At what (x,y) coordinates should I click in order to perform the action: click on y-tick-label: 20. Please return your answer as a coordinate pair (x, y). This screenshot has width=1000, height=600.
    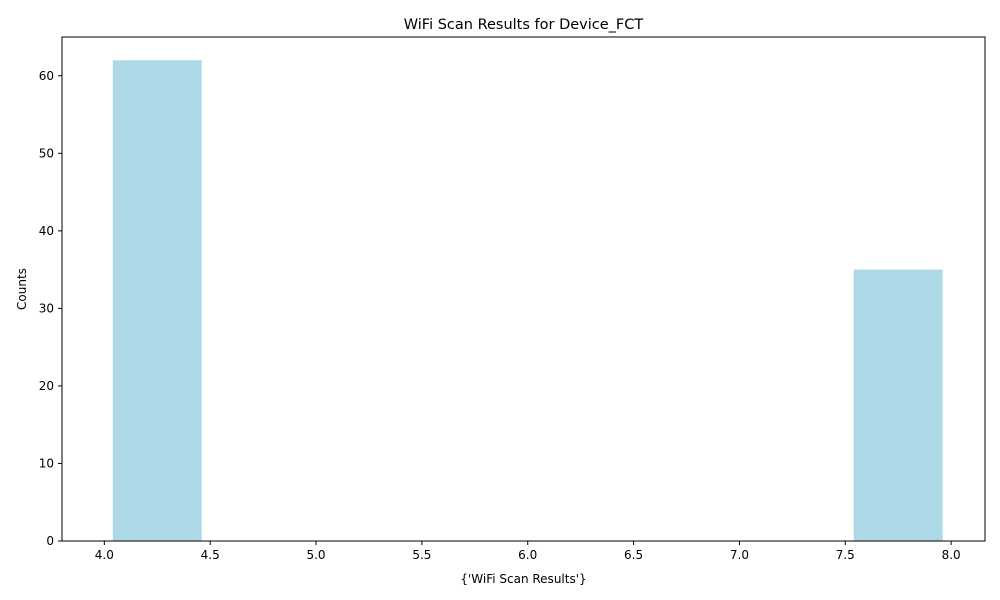
    Looking at the image, I should click on (46, 386).